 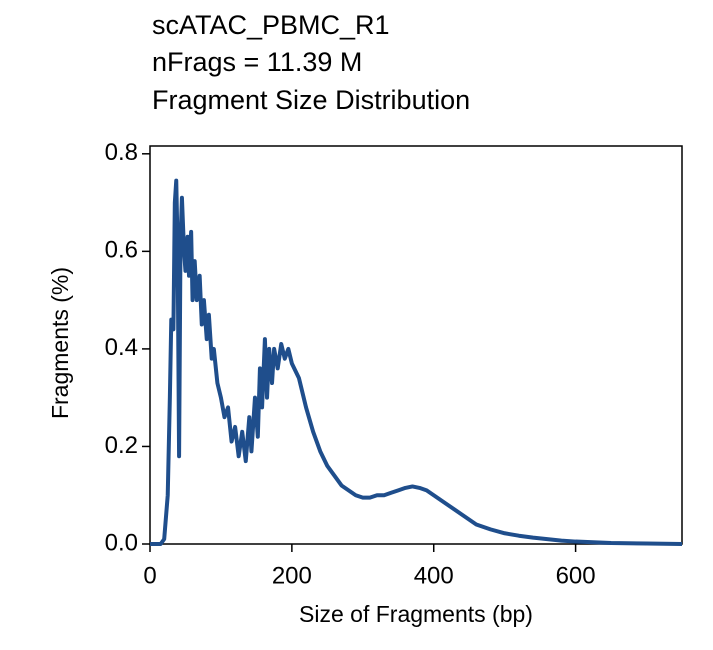 What do you see at coordinates (416, 614) in the screenshot?
I see `x-axis-label: Size of Fragments (bp)` at bounding box center [416, 614].